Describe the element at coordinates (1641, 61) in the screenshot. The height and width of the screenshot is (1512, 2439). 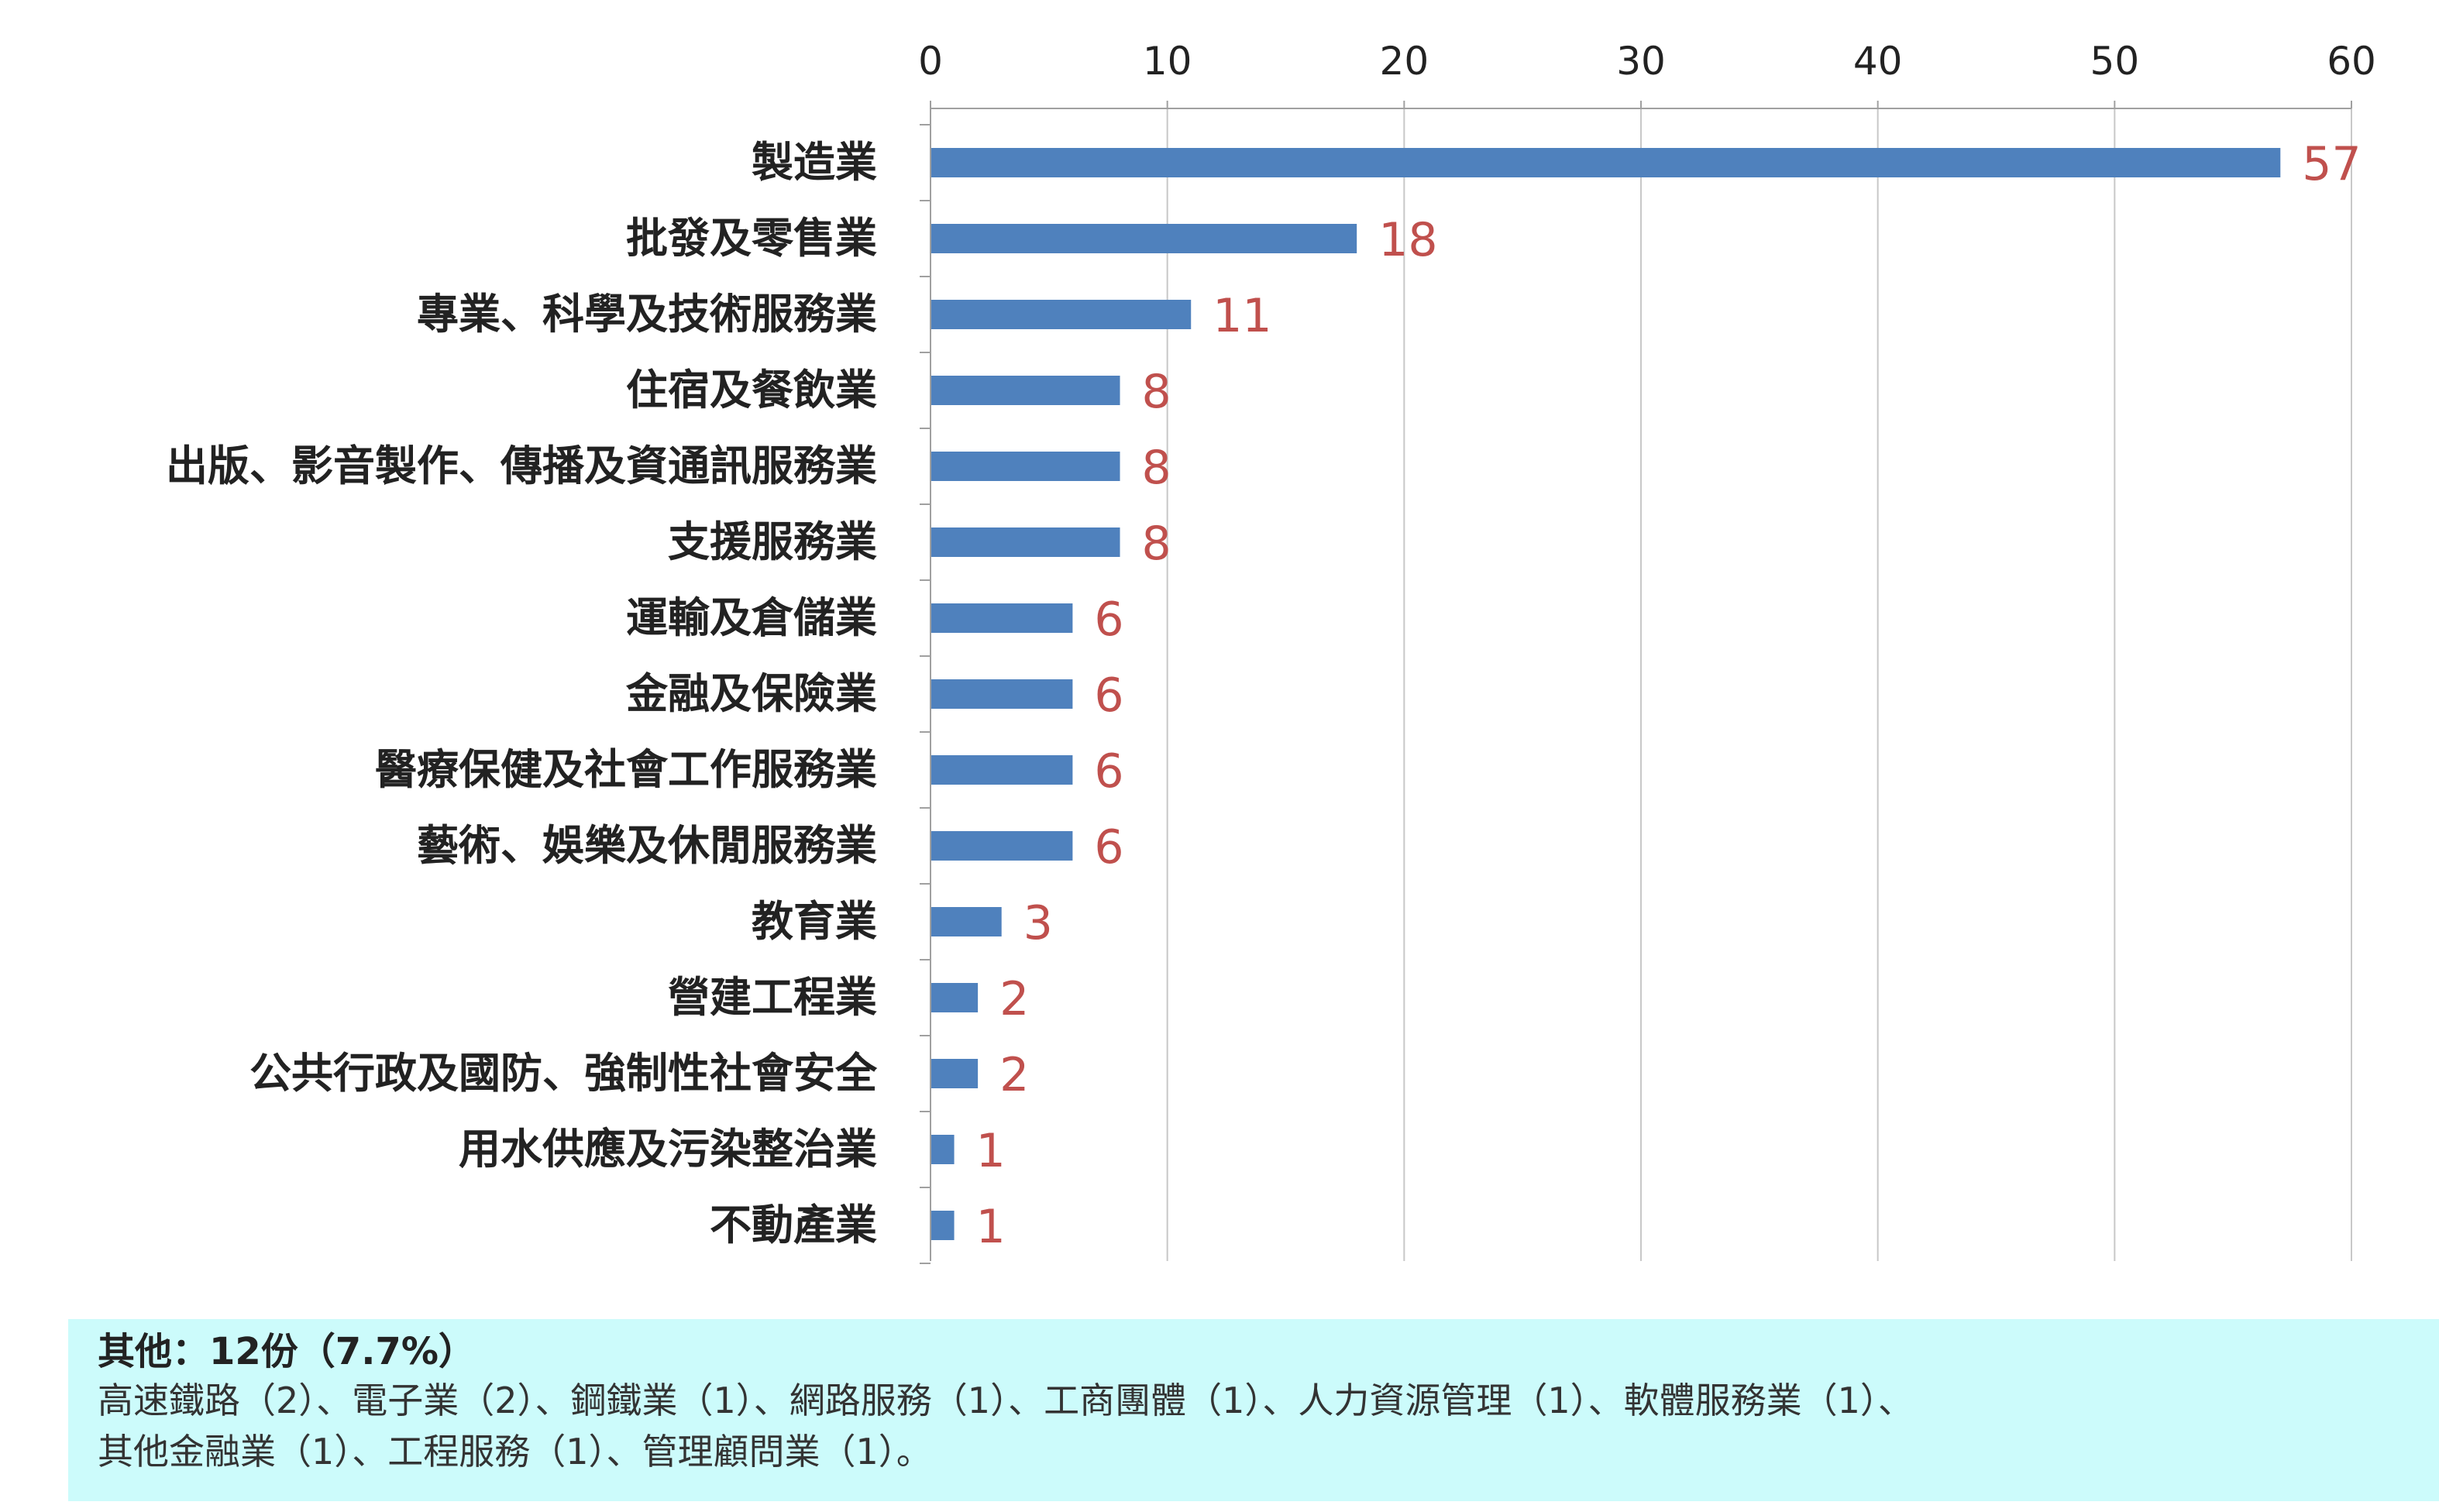
I see `x-tick-label: 30` at that location.